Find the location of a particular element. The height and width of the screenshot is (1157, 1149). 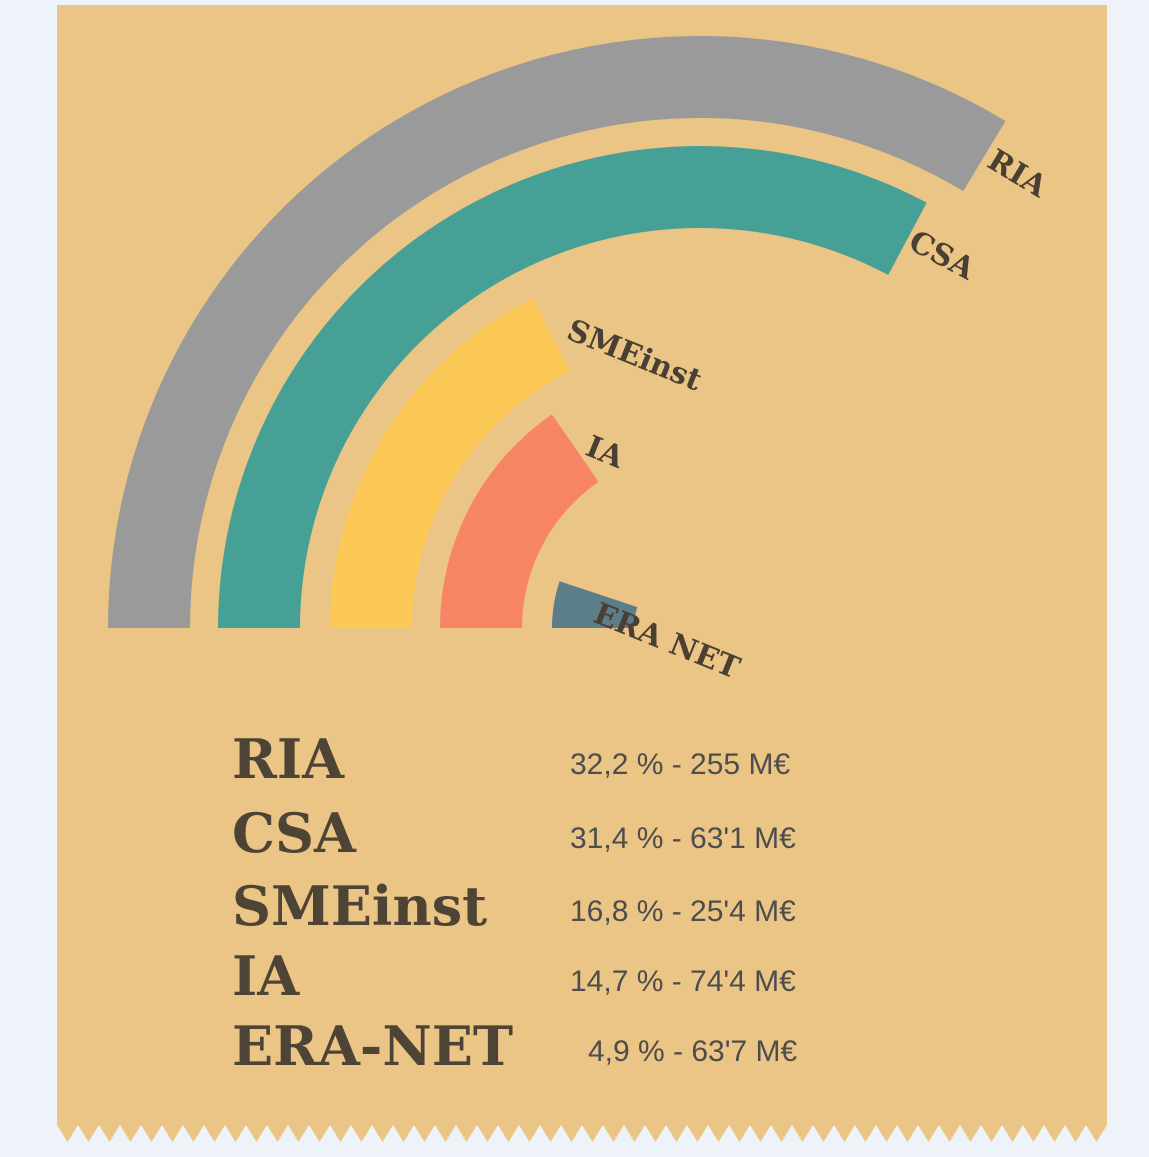

legend-value: 4,9 % - 63'7 M€ is located at coordinates (692, 1051).